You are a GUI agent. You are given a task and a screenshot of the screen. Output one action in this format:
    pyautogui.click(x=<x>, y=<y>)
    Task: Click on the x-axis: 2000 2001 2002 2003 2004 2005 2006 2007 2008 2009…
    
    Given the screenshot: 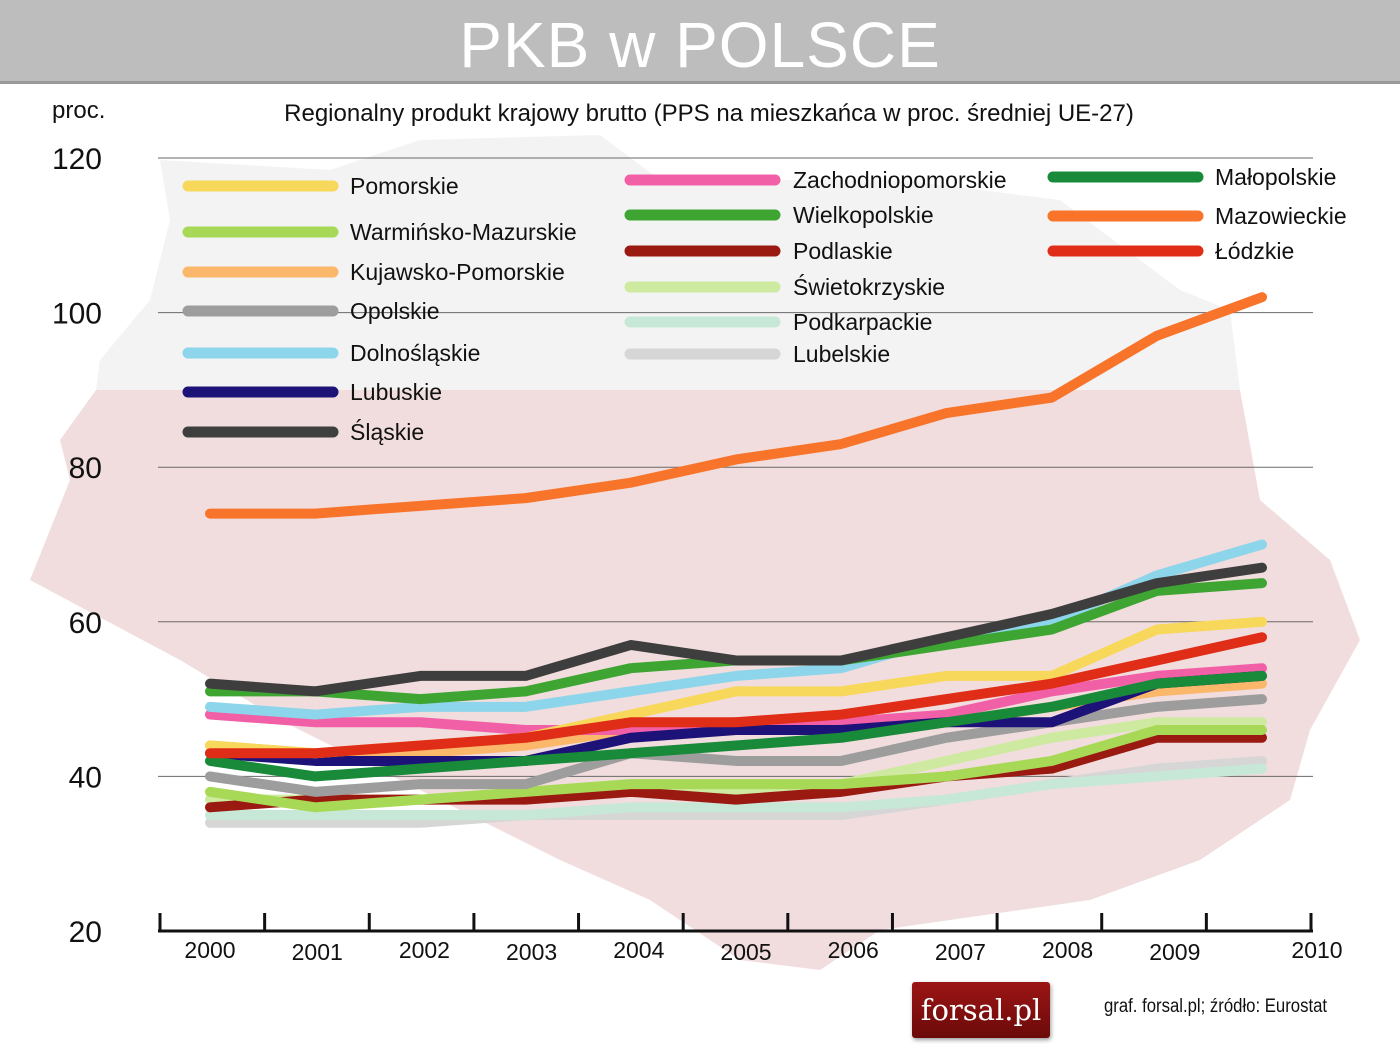 What is the action you would take?
    pyautogui.click(x=750, y=939)
    